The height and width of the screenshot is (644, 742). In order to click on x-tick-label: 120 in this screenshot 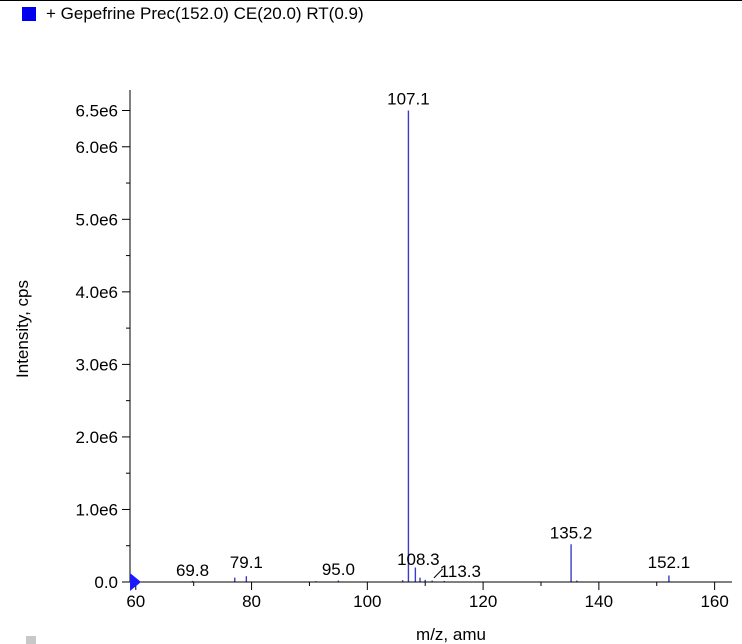, I will do `click(483, 601)`.